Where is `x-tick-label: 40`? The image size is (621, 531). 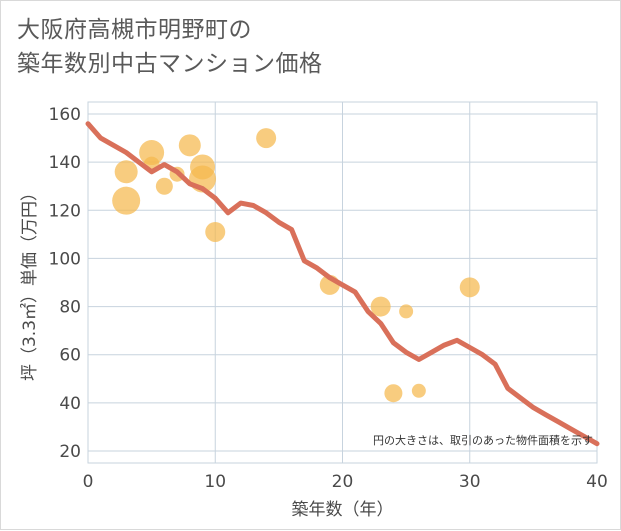 x-tick-label: 40 is located at coordinates (597, 482).